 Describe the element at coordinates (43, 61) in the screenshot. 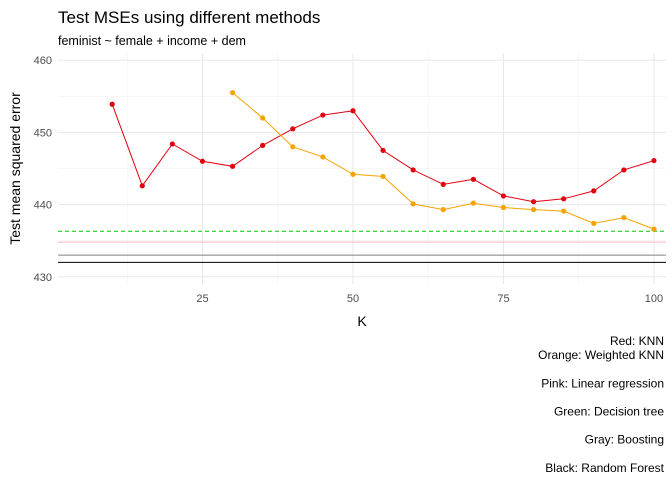

I see `y-tick-label: 460` at that location.